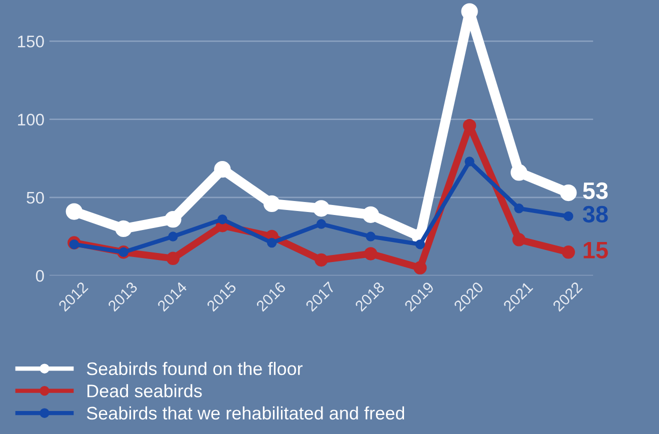 This screenshot has height=434, width=659. I want to click on data-label: 53, so click(595, 191).